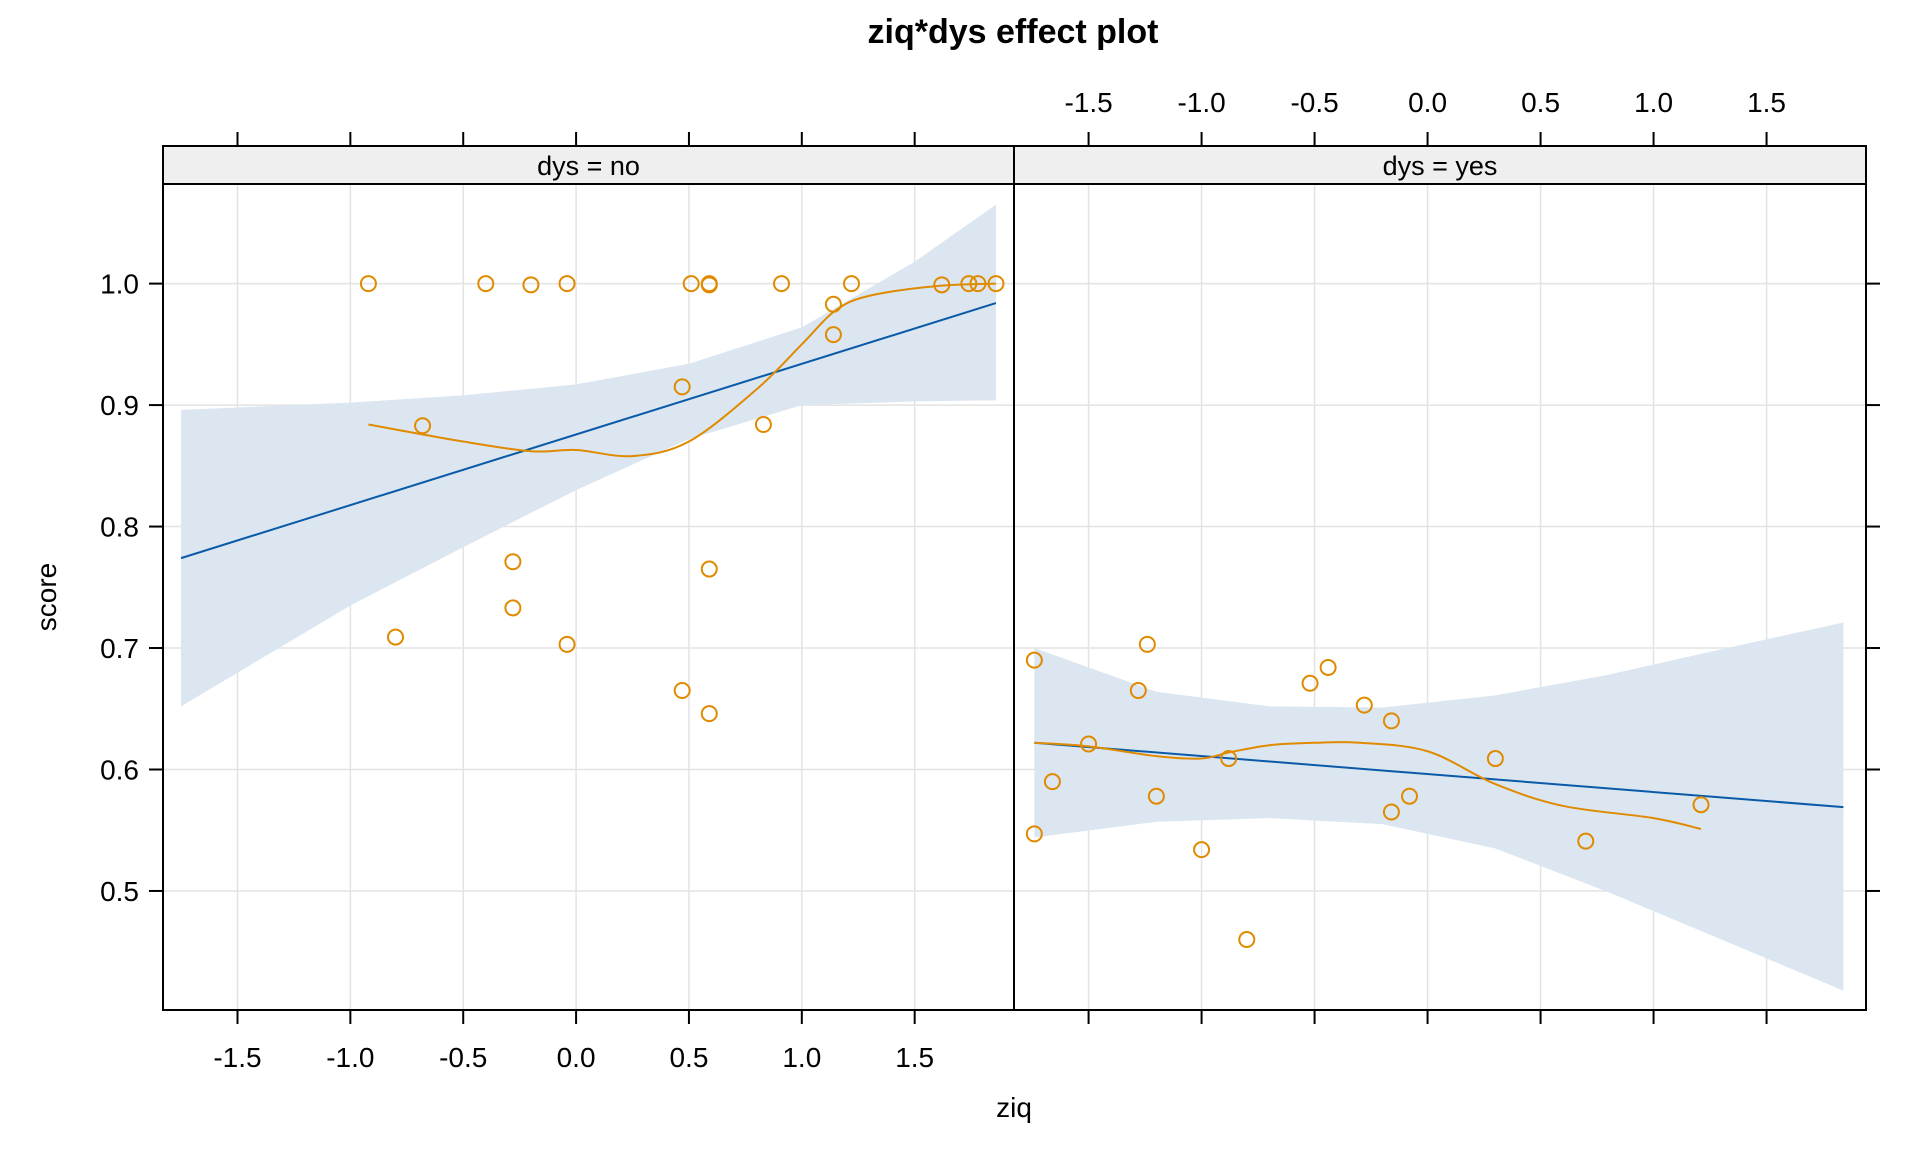 The width and height of the screenshot is (1920, 1152). What do you see at coordinates (119, 527) in the screenshot?
I see `y-tick-label: 0.8` at bounding box center [119, 527].